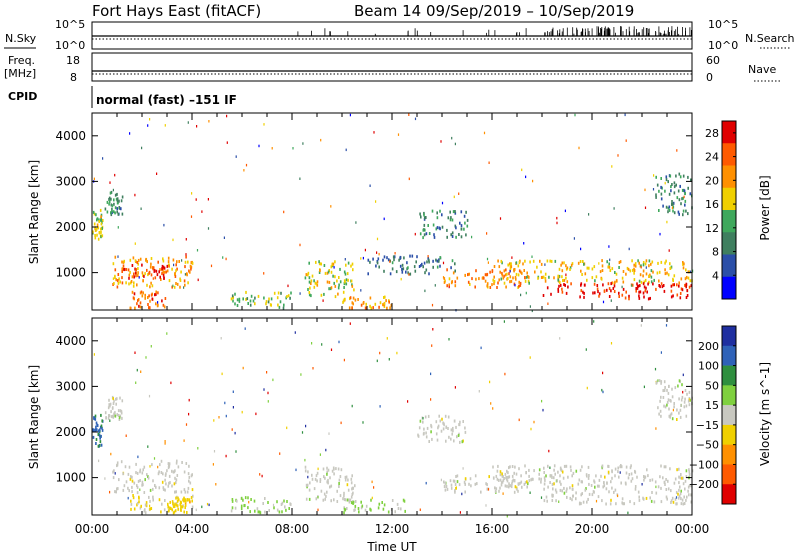 This screenshot has width=800, height=554. Describe the element at coordinates (494, 11) in the screenshot. I see `beam-date-title: Beam 14 09/Sep/2019 – 10/Sep/2019` at that location.